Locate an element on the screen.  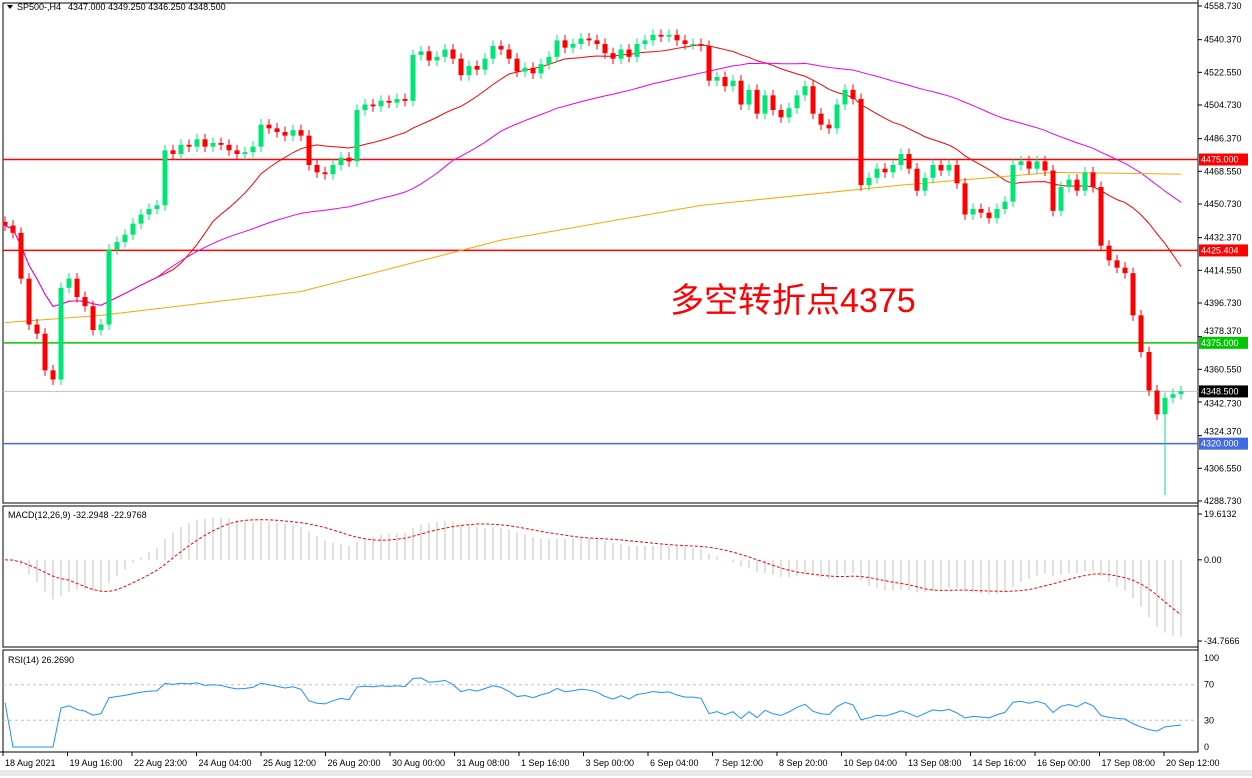
scrollbar-area is located at coordinates (626, 773).